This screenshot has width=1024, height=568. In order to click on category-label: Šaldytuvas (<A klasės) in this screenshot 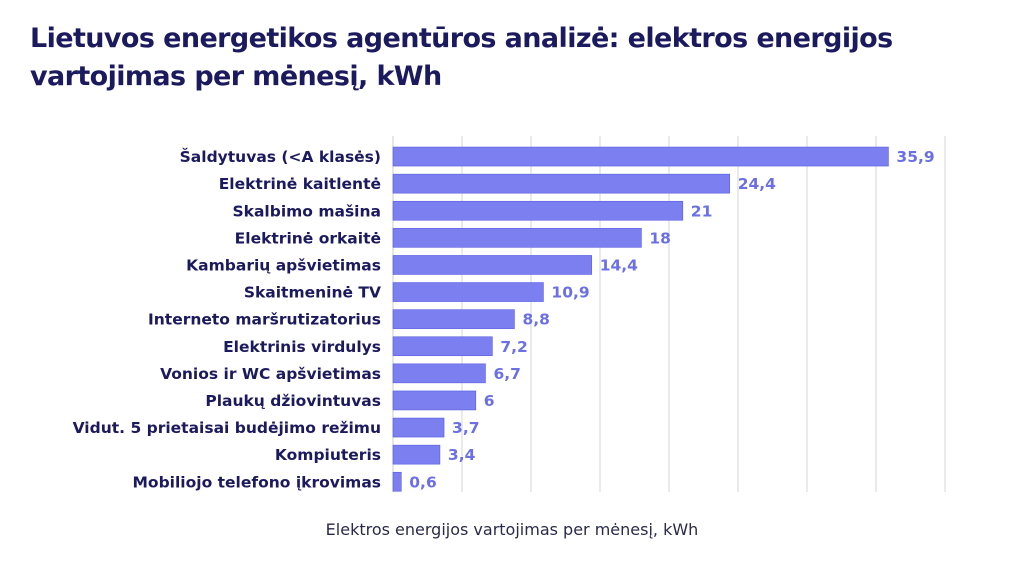, I will do `click(280, 156)`.